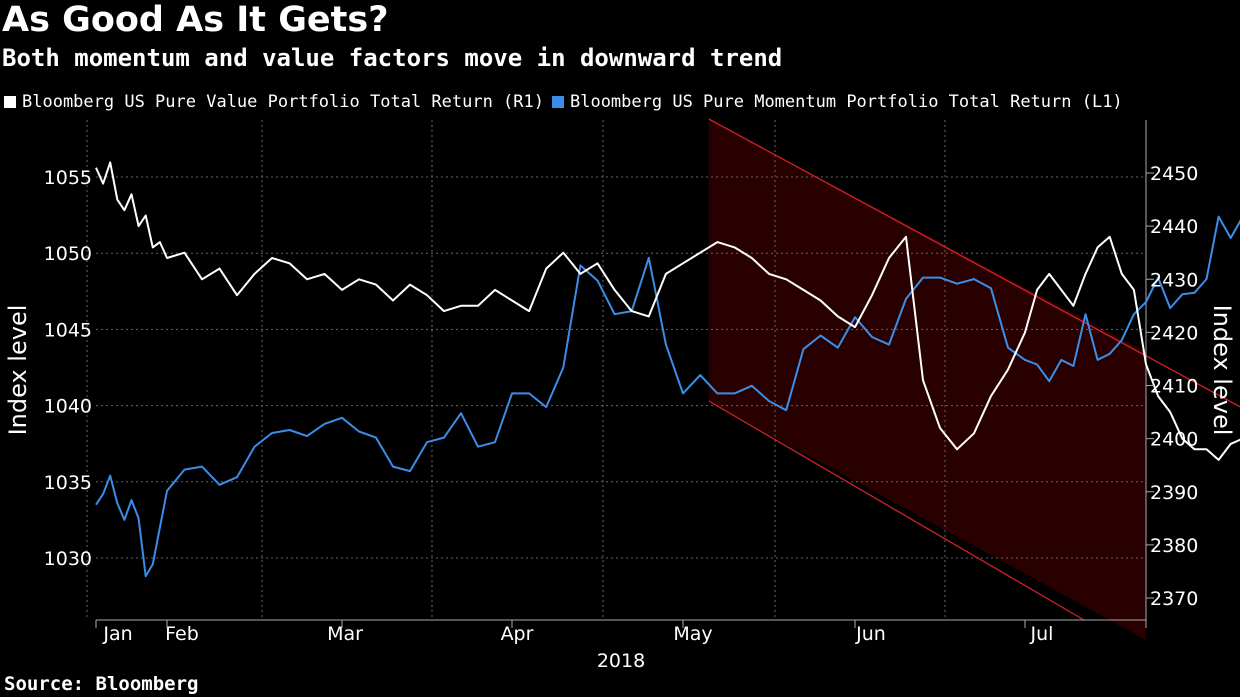  I want to click on y-axis-right-title: Index level, so click(1222, 370).